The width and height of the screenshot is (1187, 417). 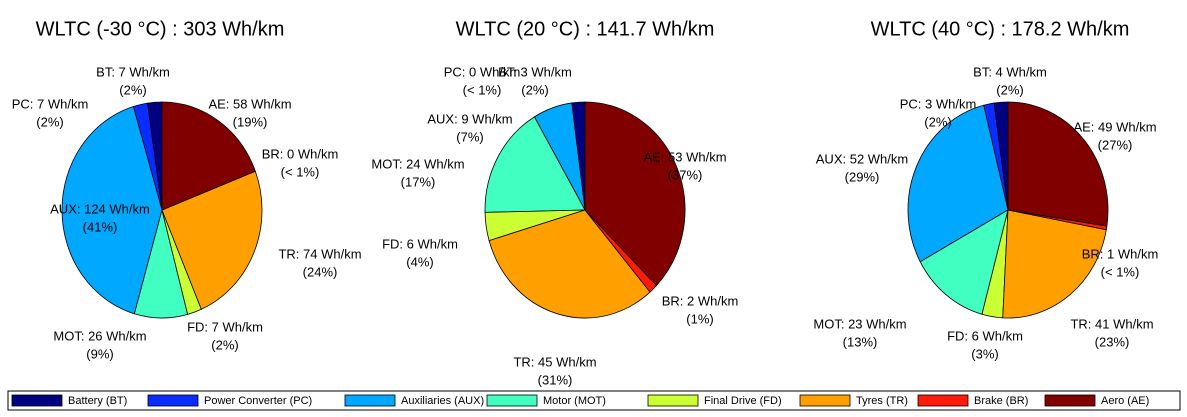 I want to click on slice-label: AE: 58 Wh/km, so click(x=249, y=103).